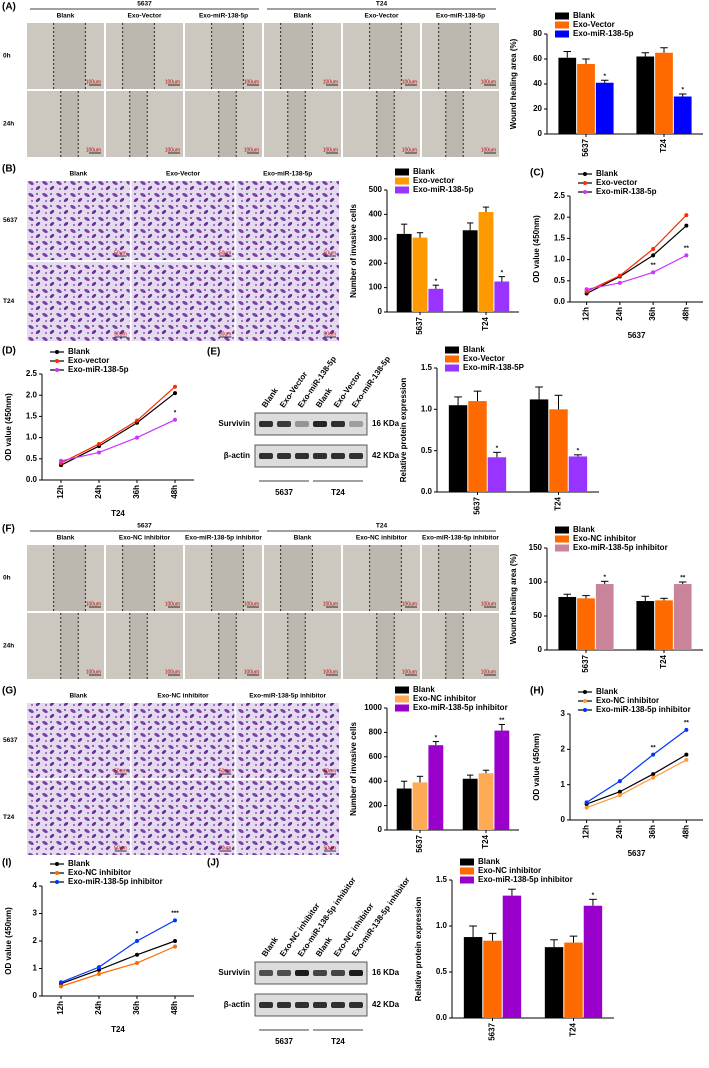 This screenshot has height=1068, width=709. I want to click on group-label: T24, so click(382, 526).